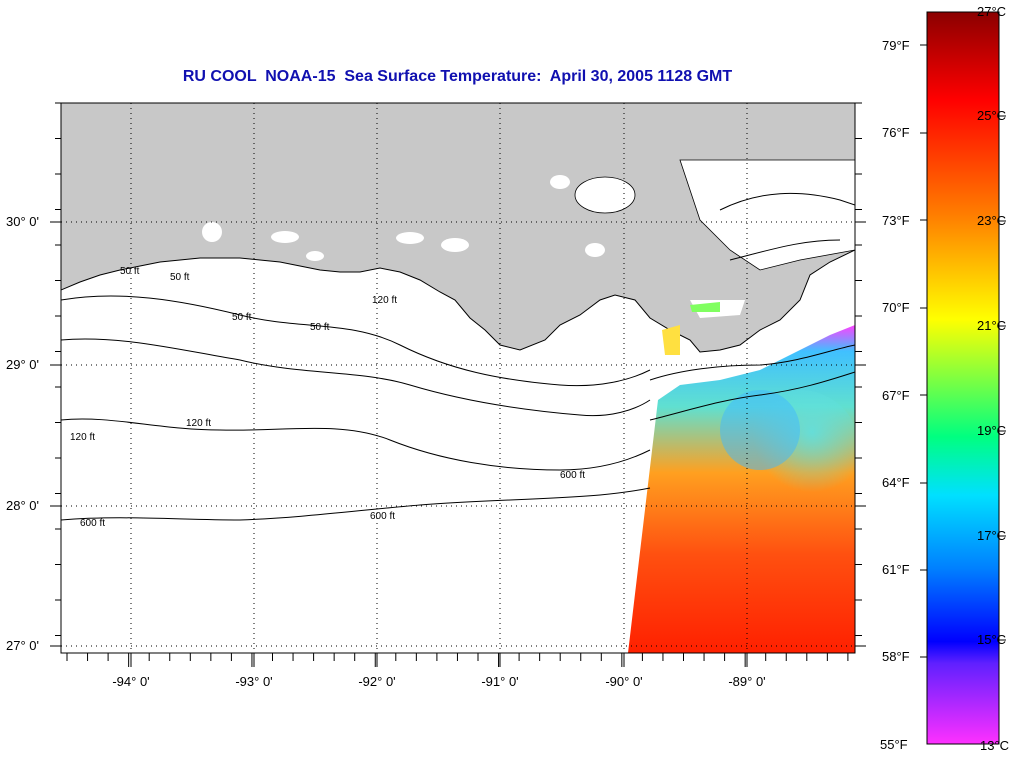 The height and width of the screenshot is (761, 1024). I want to click on colorbar-fahrenheit-label: 61°F, so click(896, 569).